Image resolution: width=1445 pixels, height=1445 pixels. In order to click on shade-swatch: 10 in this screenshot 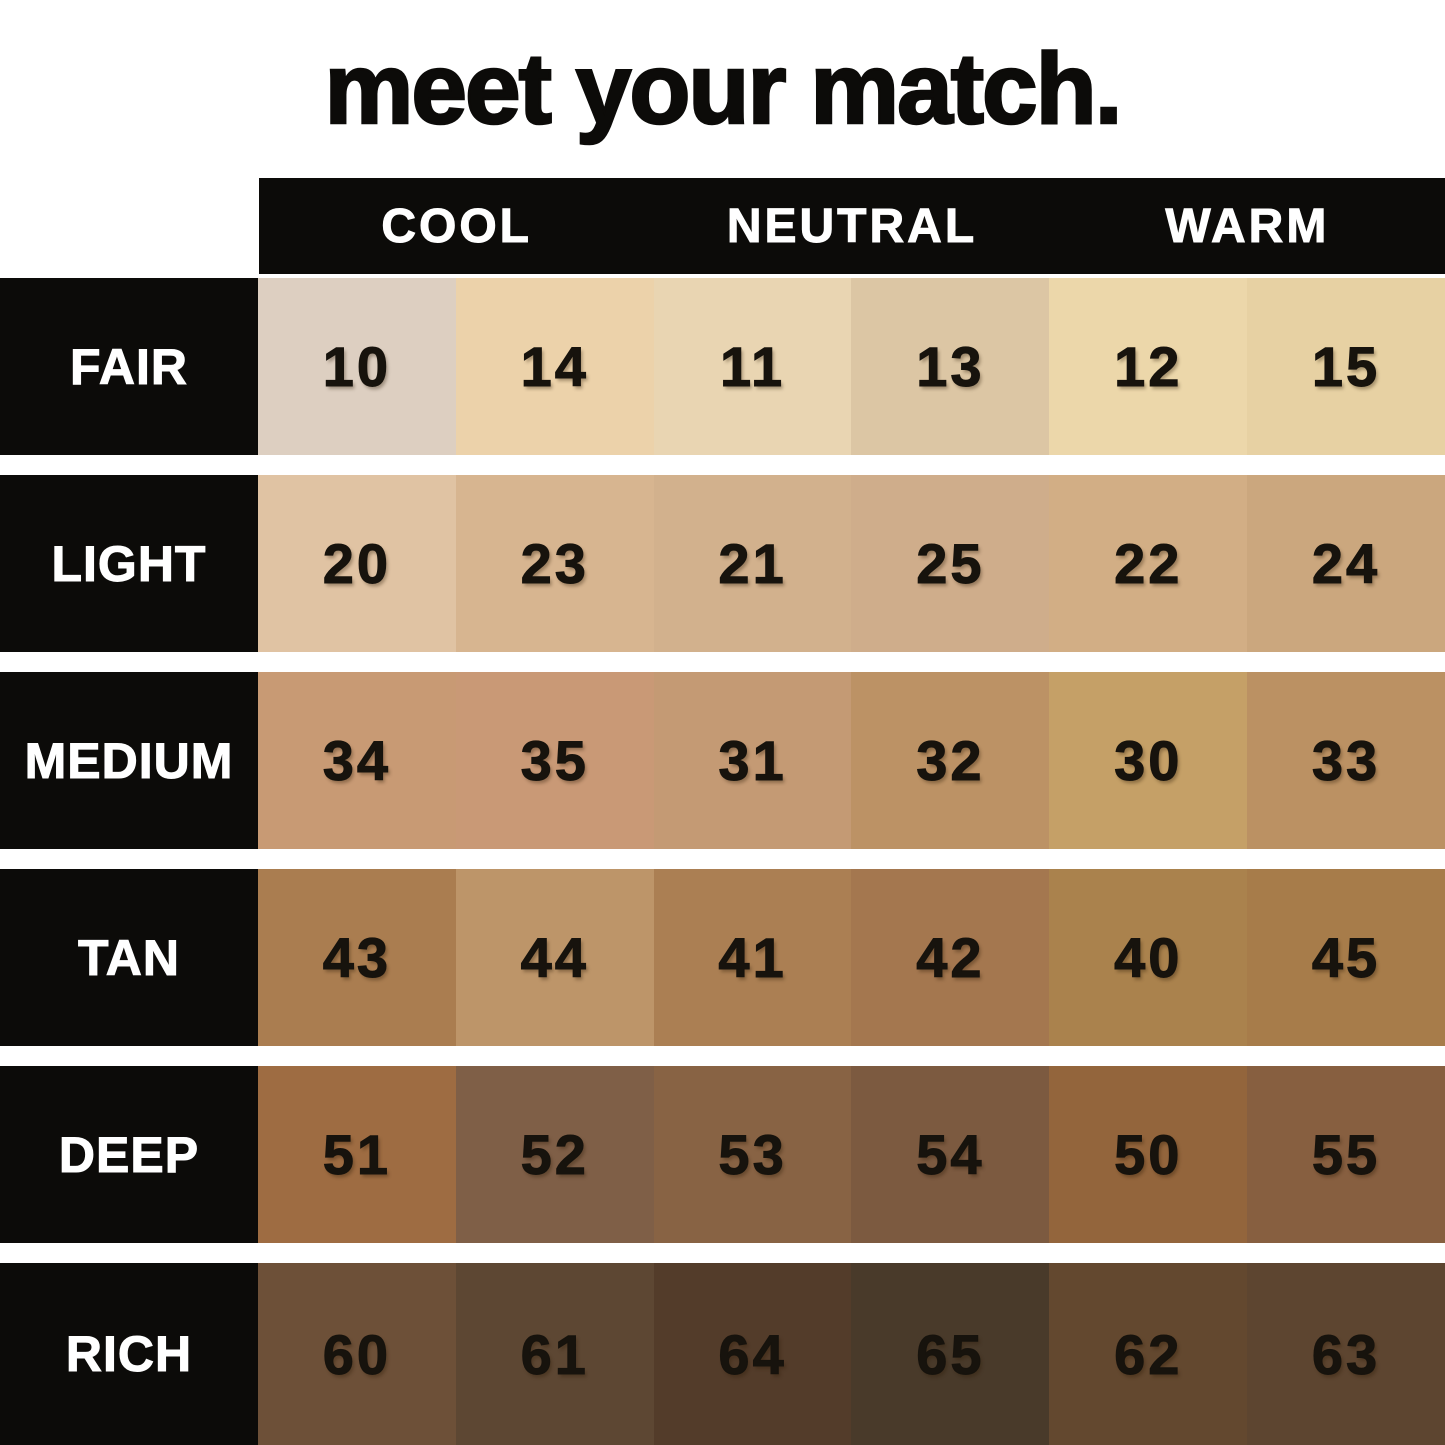, I will do `click(357, 366)`.